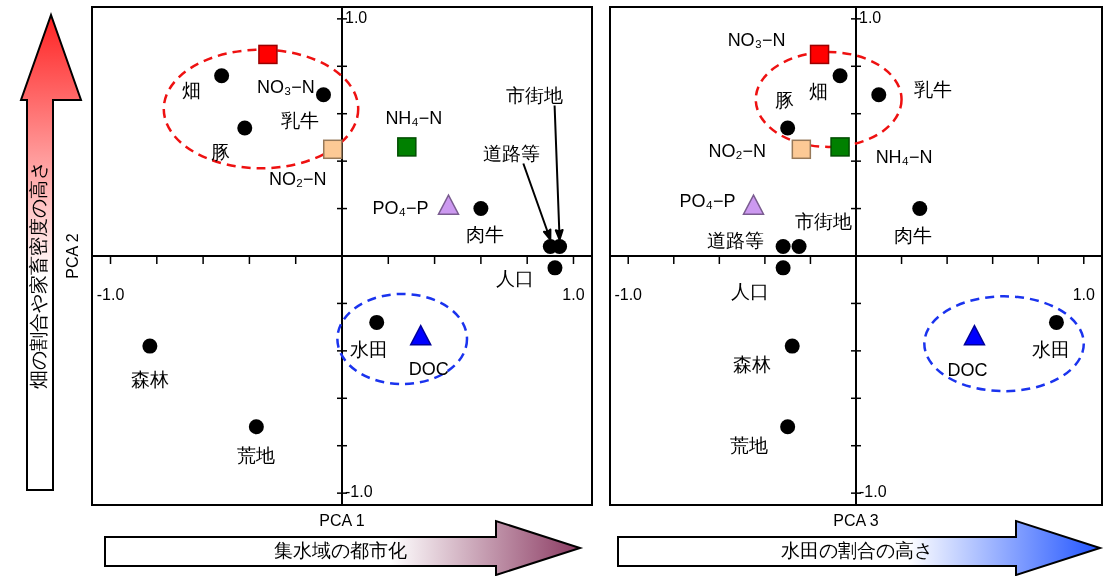  Describe the element at coordinates (342, 521) in the screenshot. I see `x-axis-title: PCA 1` at that location.